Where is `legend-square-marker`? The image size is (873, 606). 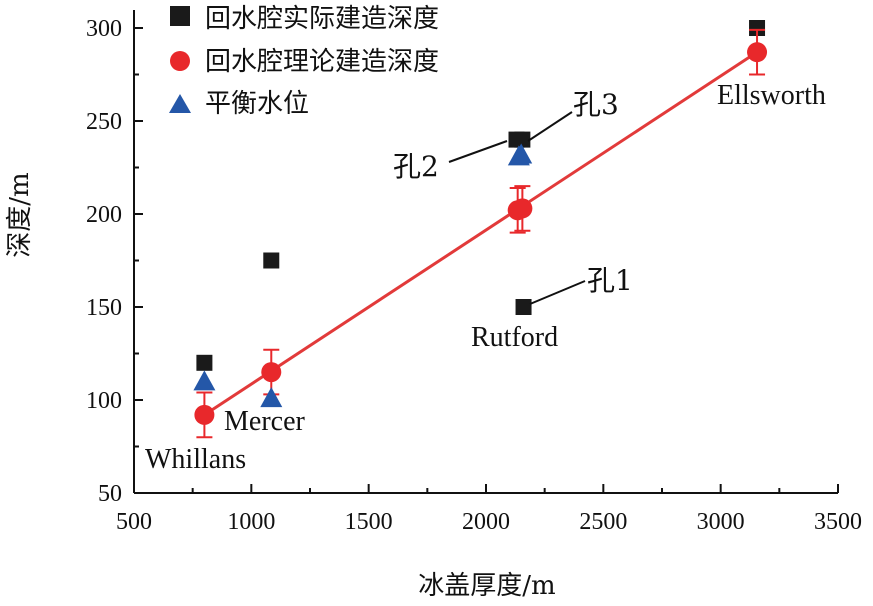
legend-square-marker is located at coordinates (180, 16).